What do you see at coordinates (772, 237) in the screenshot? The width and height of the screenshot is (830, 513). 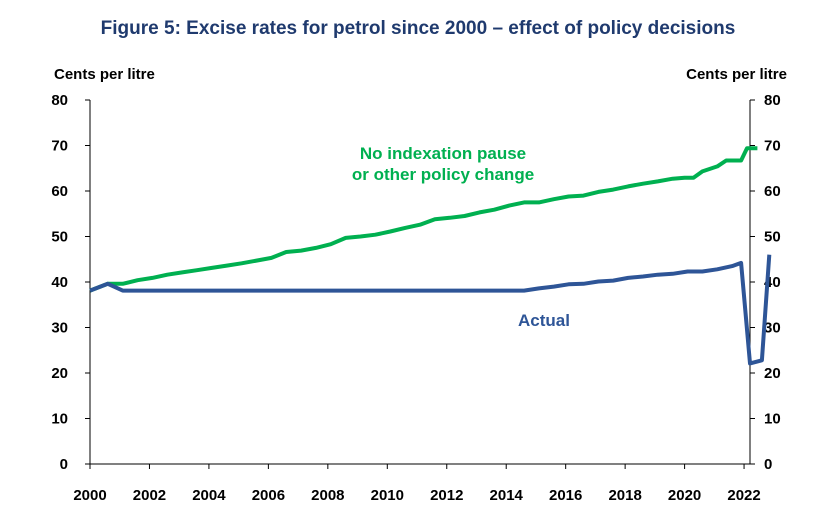 I see `y-tick-label-right: 50` at bounding box center [772, 237].